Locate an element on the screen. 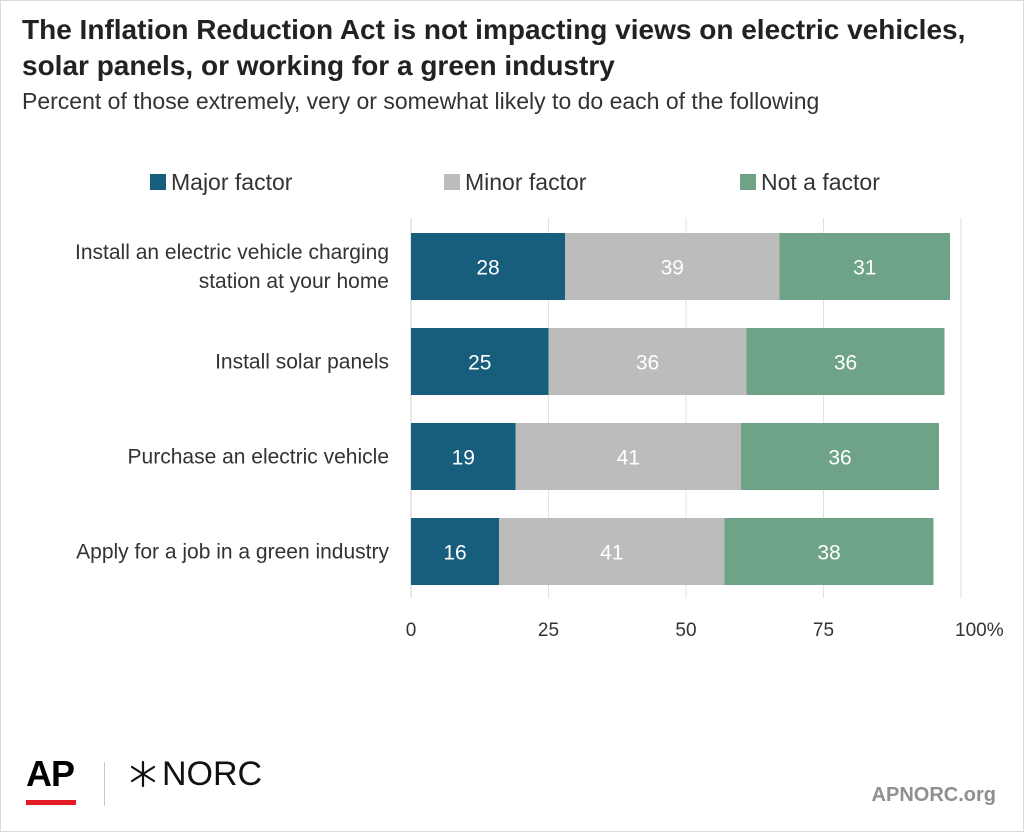  category-label: station at your home is located at coordinates (294, 281).